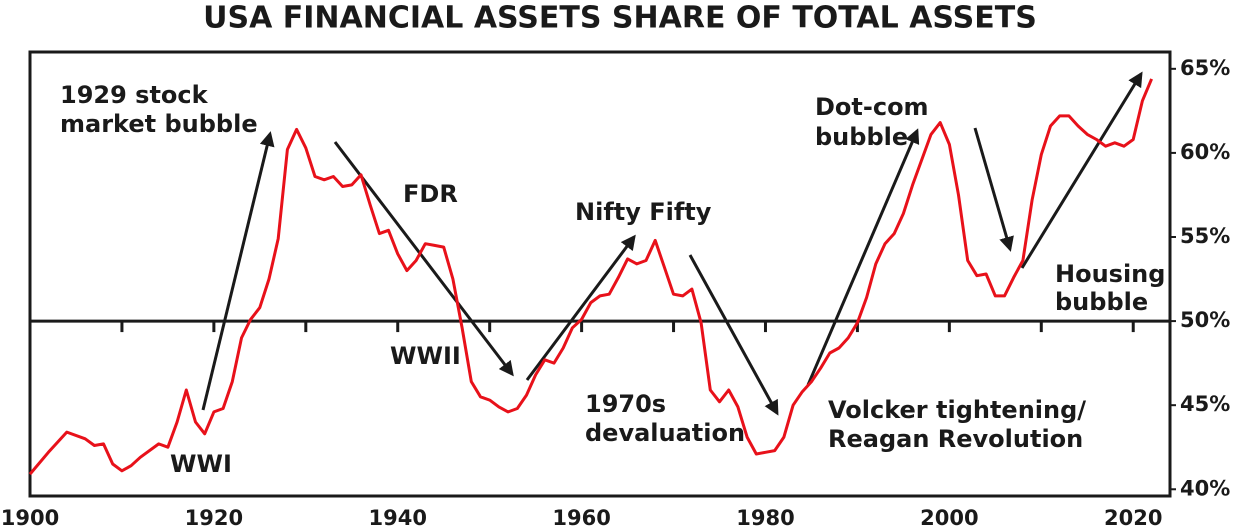 The image size is (1249, 532). What do you see at coordinates (398, 518) in the screenshot?
I see `x-tick-label: 1940` at bounding box center [398, 518].